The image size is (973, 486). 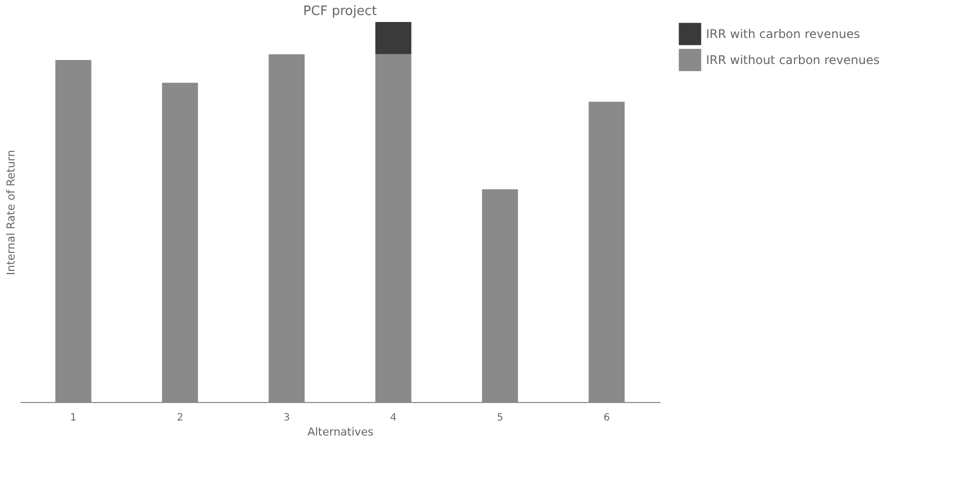 I want to click on bar, so click(x=393, y=38).